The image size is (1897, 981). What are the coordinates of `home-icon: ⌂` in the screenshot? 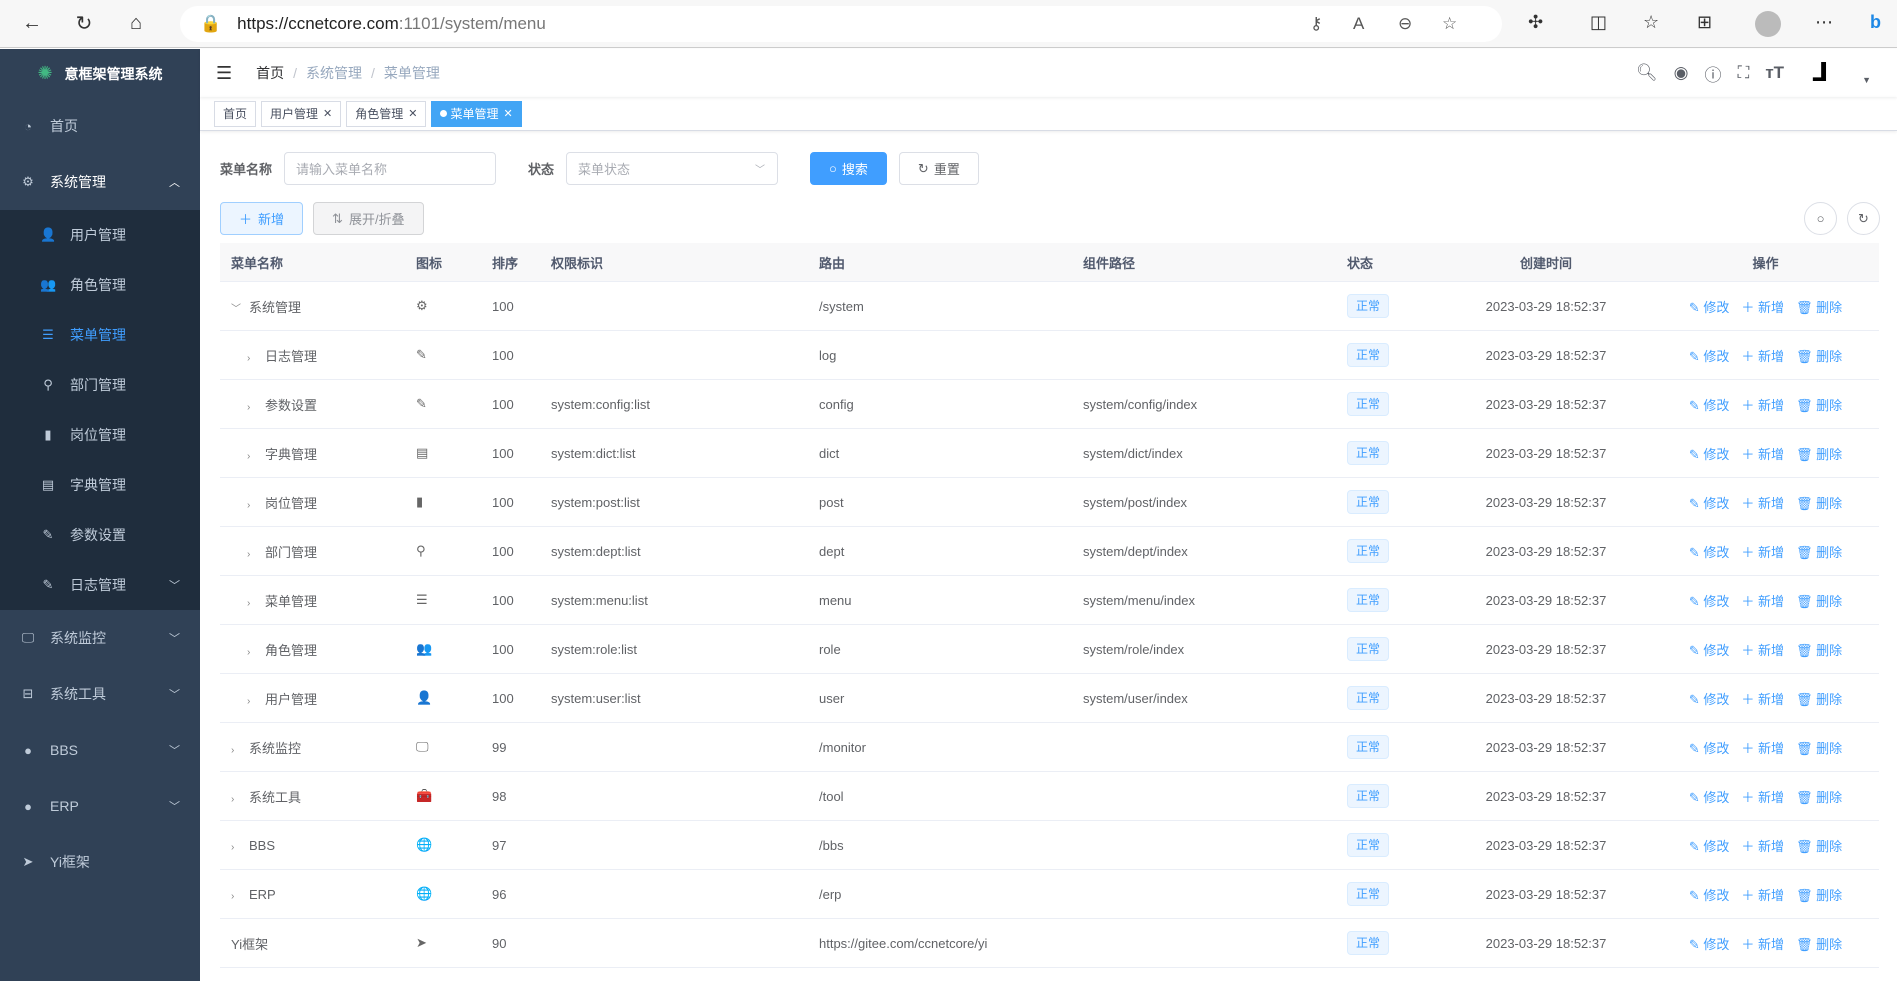 It's located at (136, 23).